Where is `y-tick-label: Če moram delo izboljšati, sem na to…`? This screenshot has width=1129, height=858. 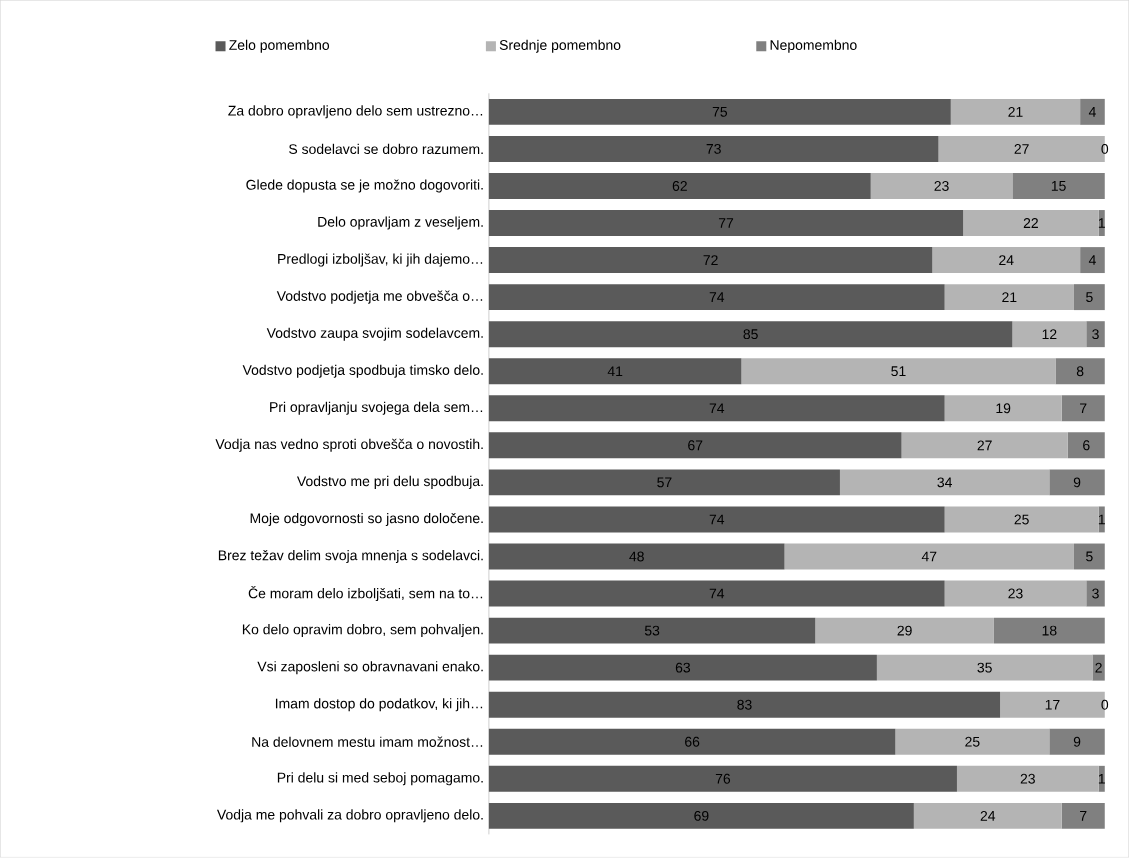
y-tick-label: Če moram delo izboljšati, sem na to… is located at coordinates (365, 594).